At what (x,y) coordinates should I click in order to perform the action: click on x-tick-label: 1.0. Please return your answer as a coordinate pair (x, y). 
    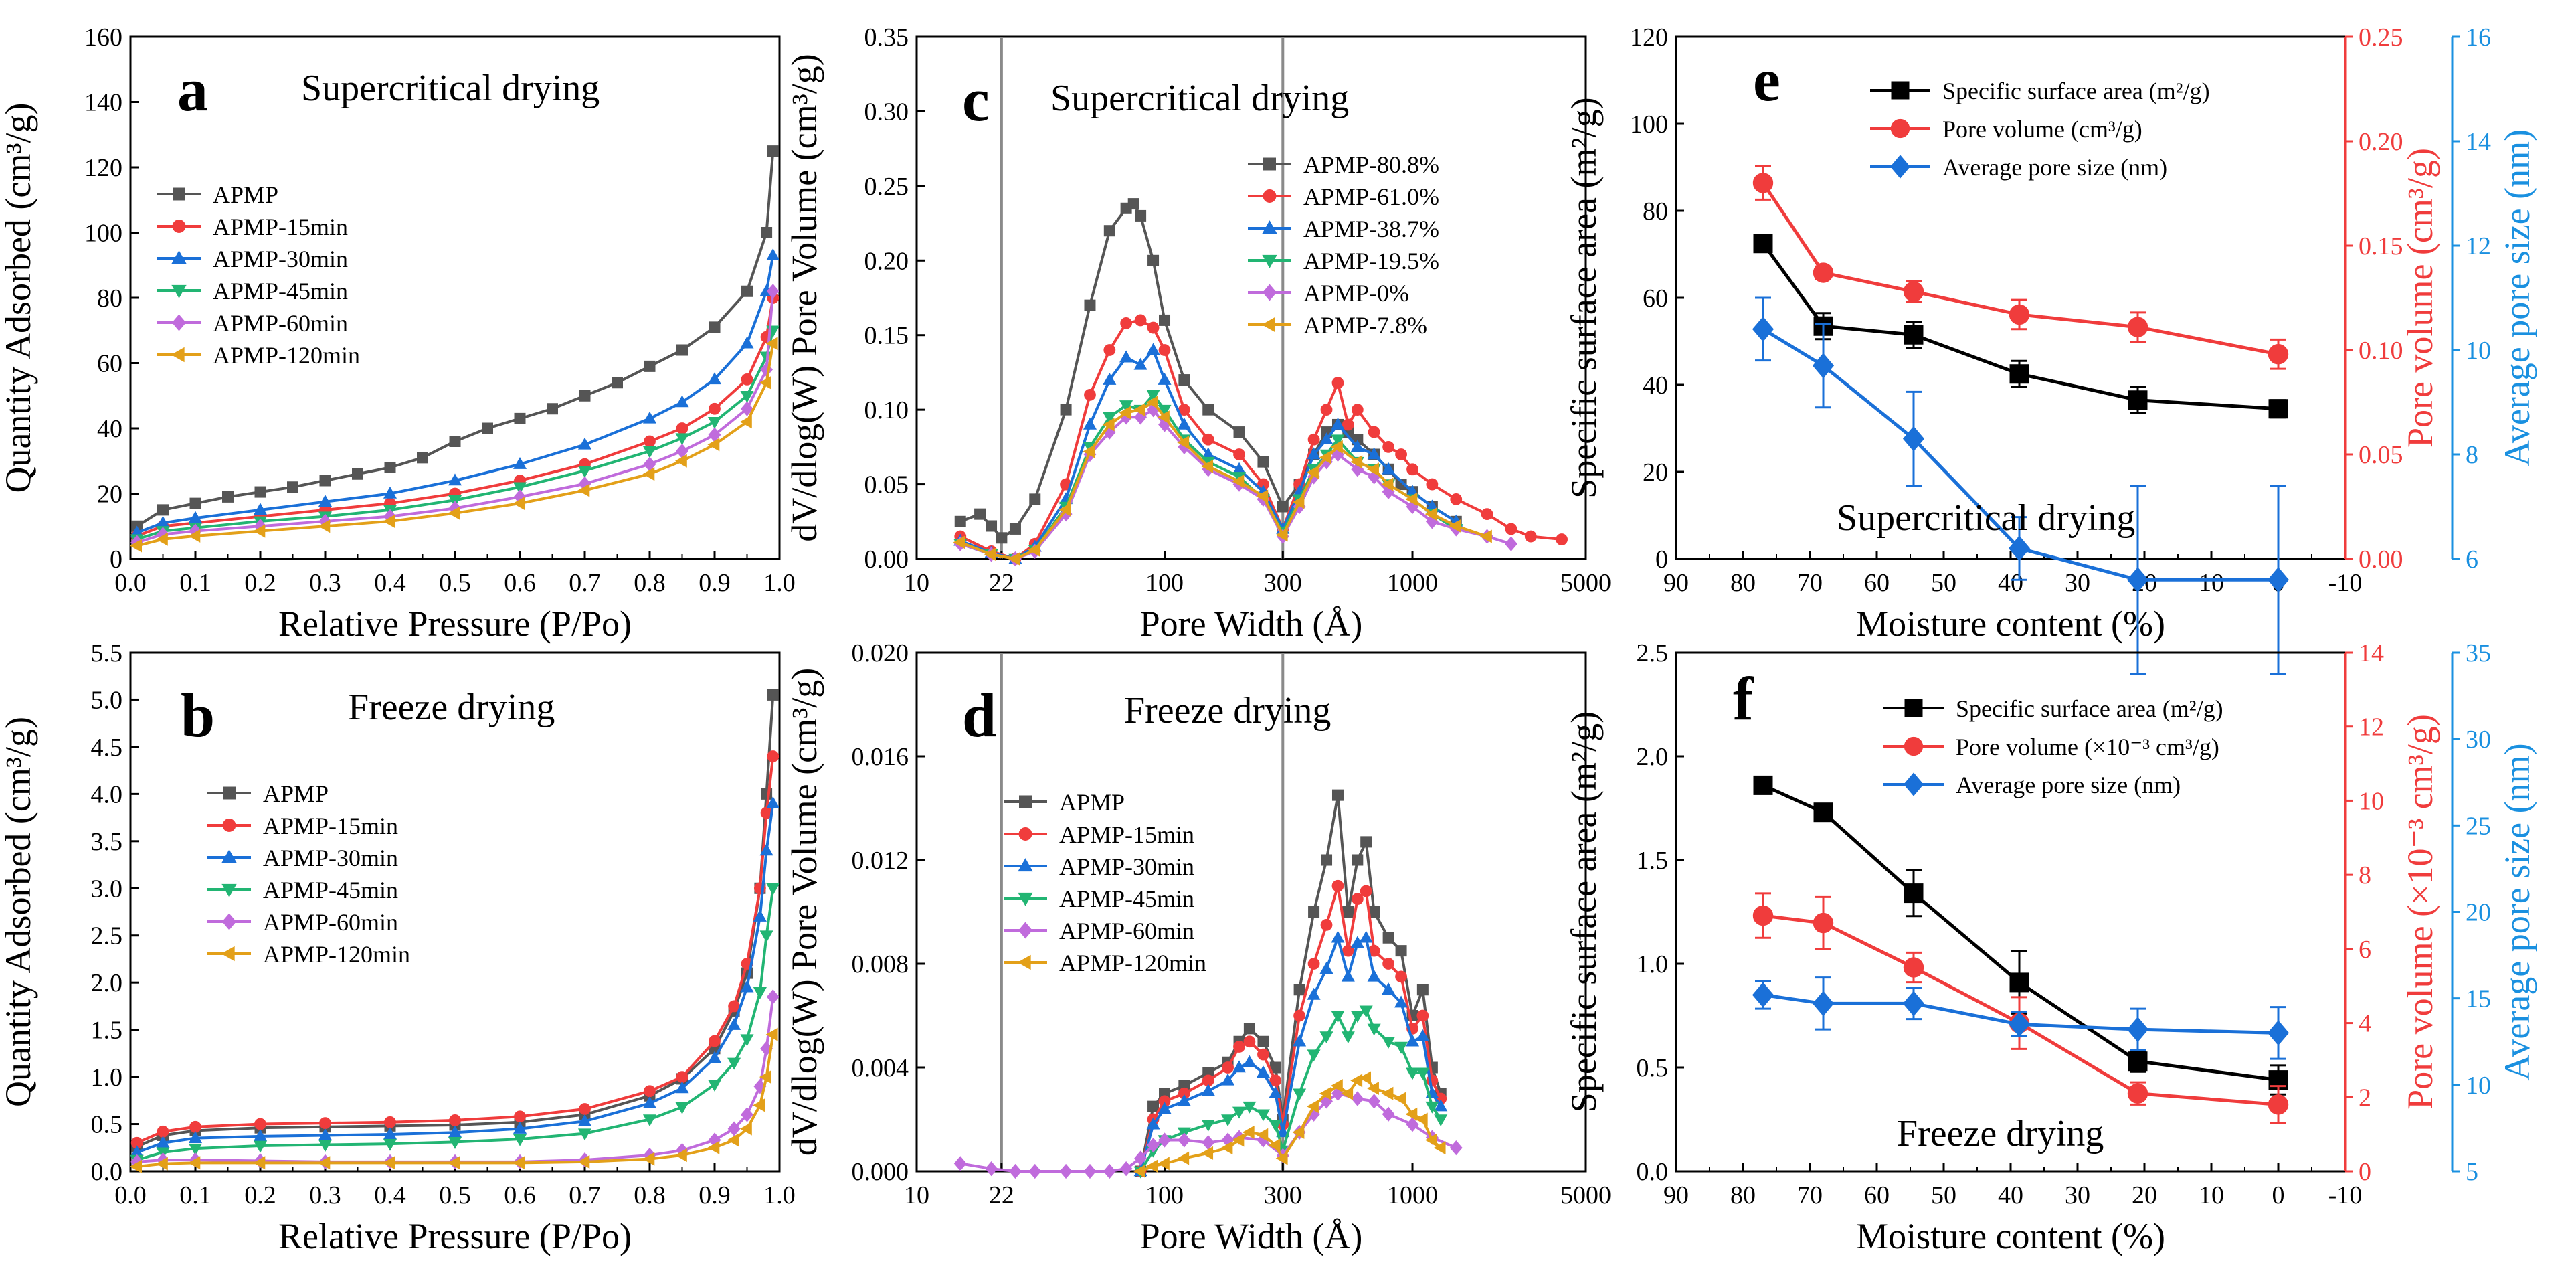
    Looking at the image, I should click on (779, 1195).